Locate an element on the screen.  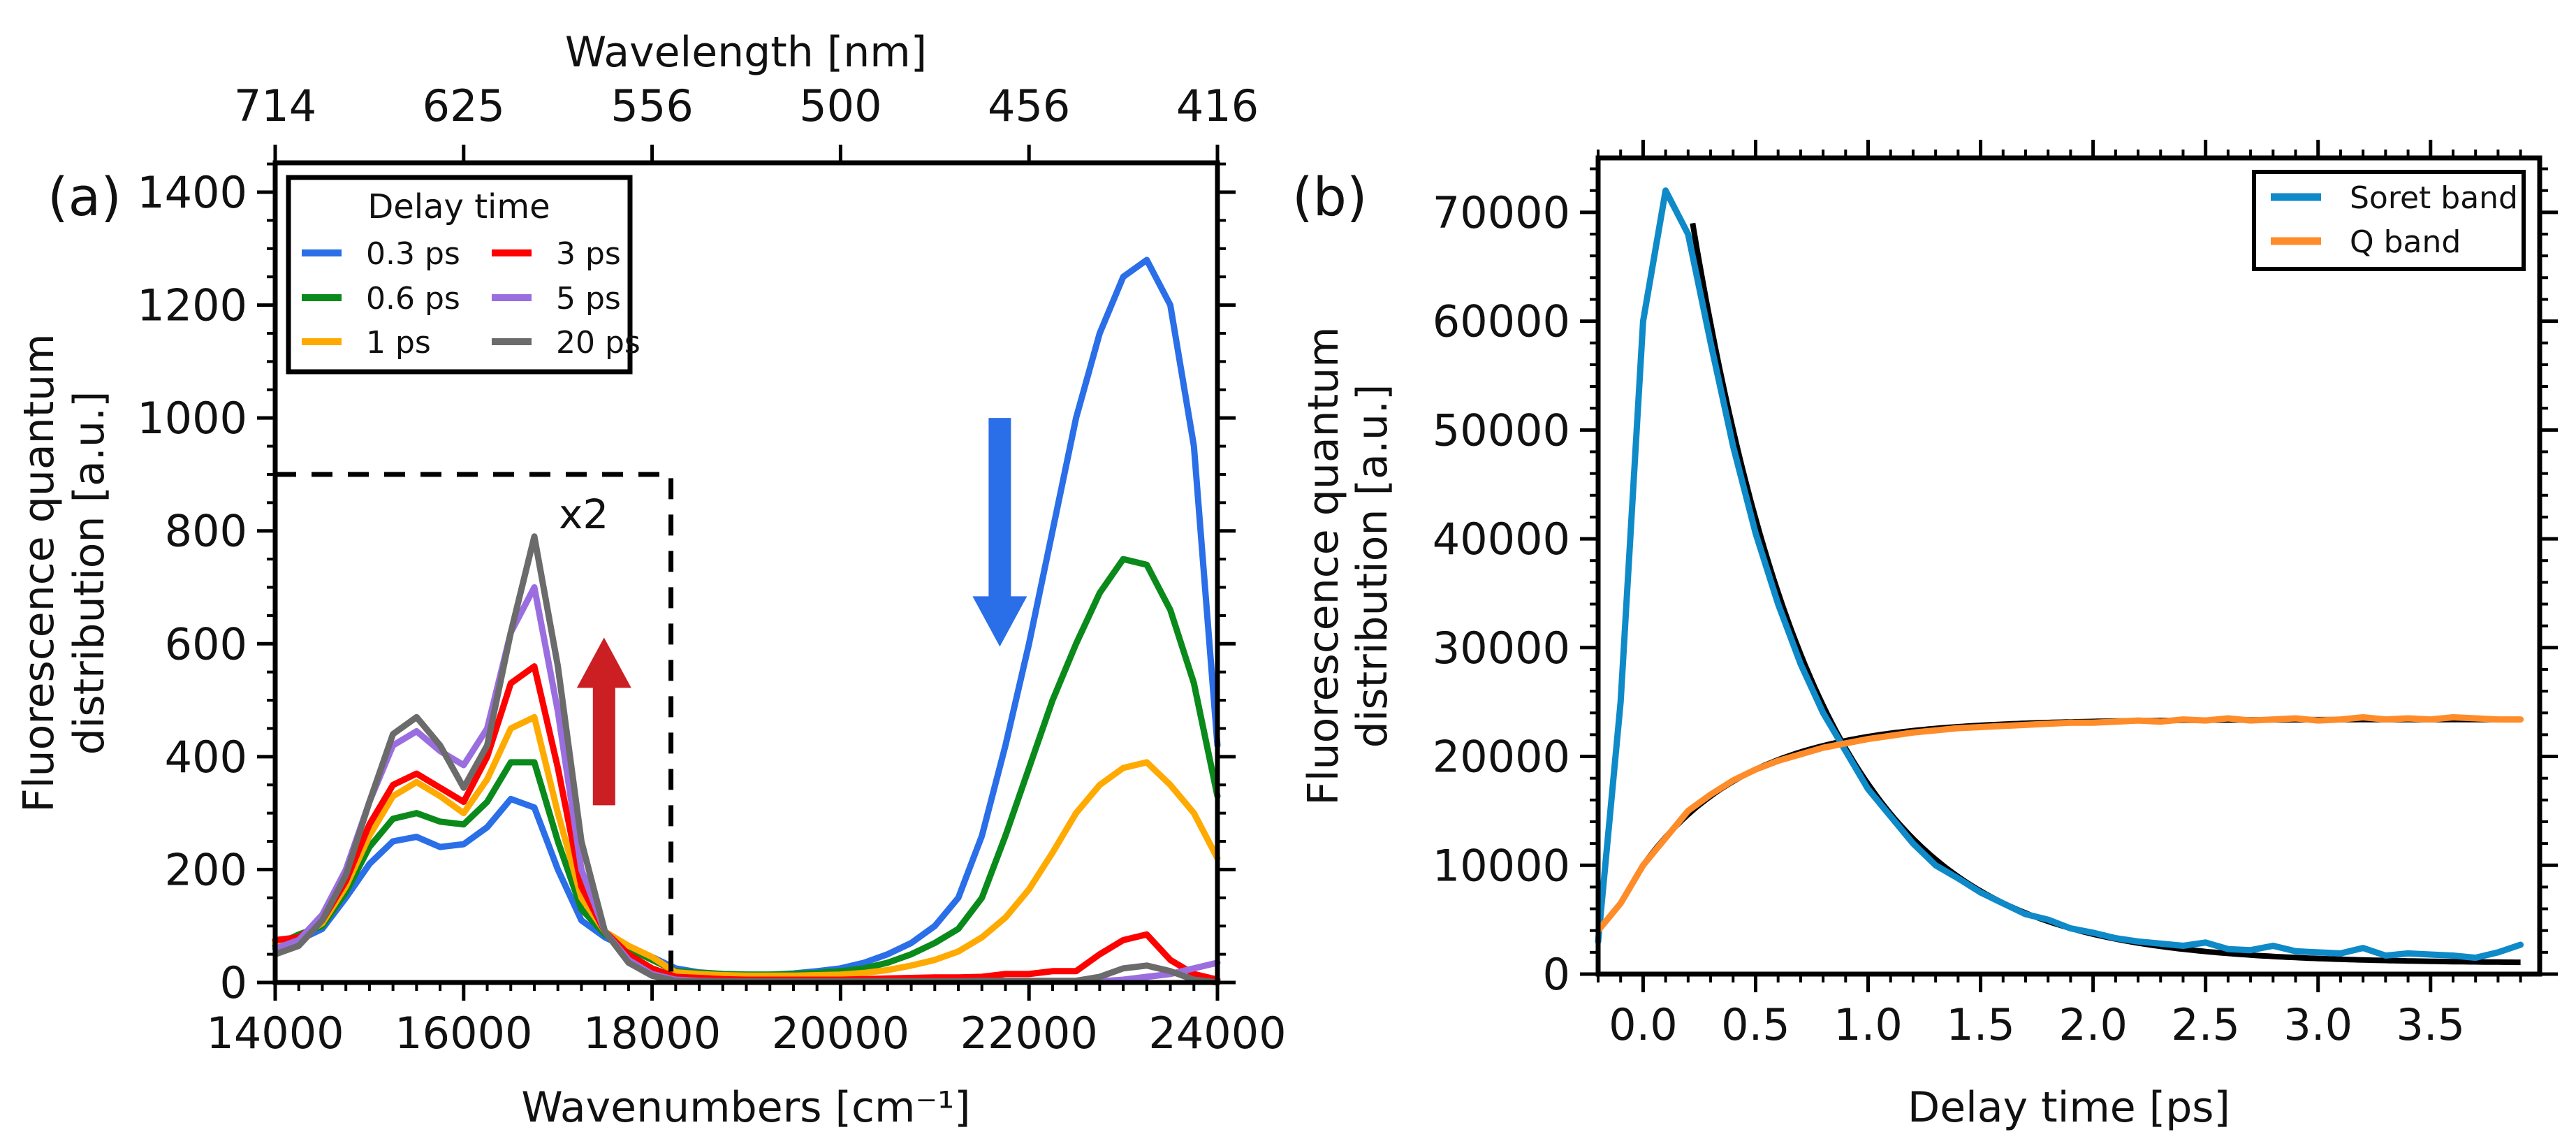
panel-b-x-tick-label: 3.0 is located at coordinates (2317, 1024).